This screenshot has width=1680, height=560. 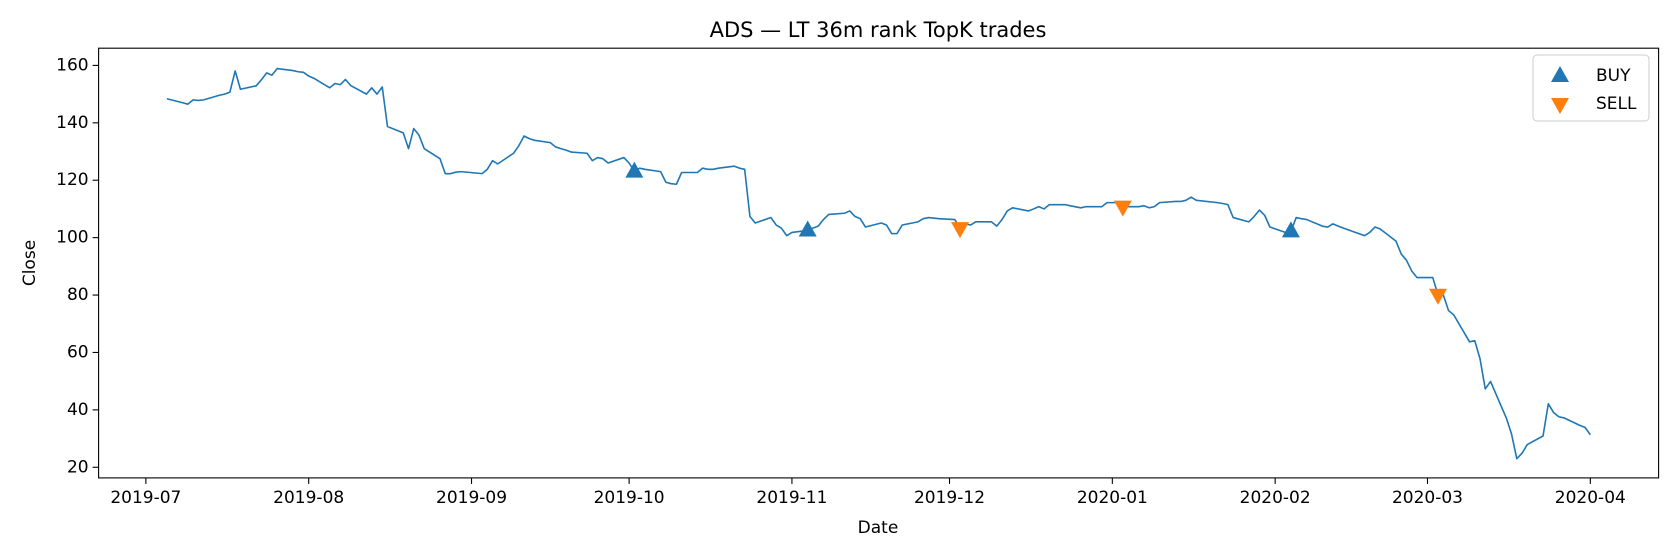 What do you see at coordinates (629, 498) in the screenshot?
I see `x-tick-label: 2019-10` at bounding box center [629, 498].